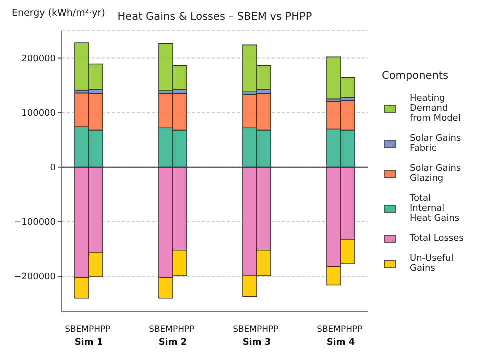 The width and height of the screenshot is (490, 364). What do you see at coordinates (437, 239) in the screenshot?
I see `legend-label: Total Losses` at bounding box center [437, 239].